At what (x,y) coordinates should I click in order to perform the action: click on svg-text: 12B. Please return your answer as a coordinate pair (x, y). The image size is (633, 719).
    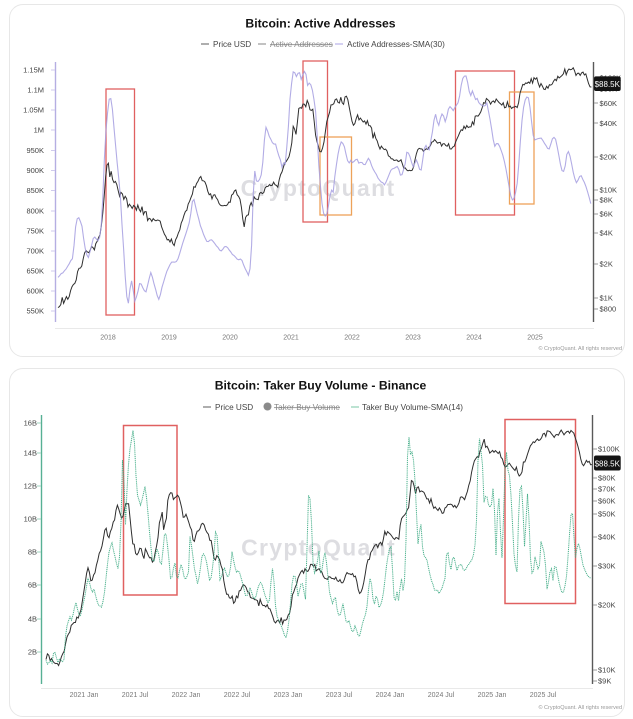
    Looking at the image, I should click on (30, 486).